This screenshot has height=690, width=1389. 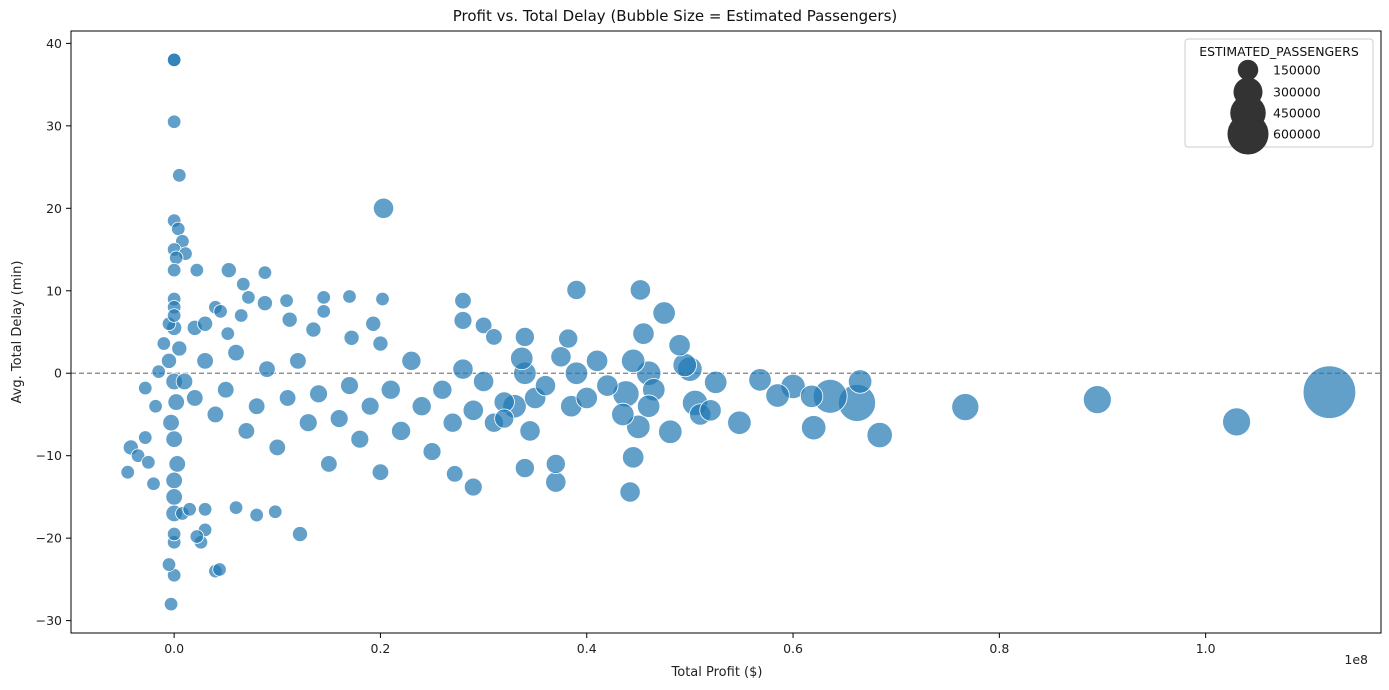 What do you see at coordinates (1297, 70) in the screenshot?
I see `legend-label: 150000` at bounding box center [1297, 70].